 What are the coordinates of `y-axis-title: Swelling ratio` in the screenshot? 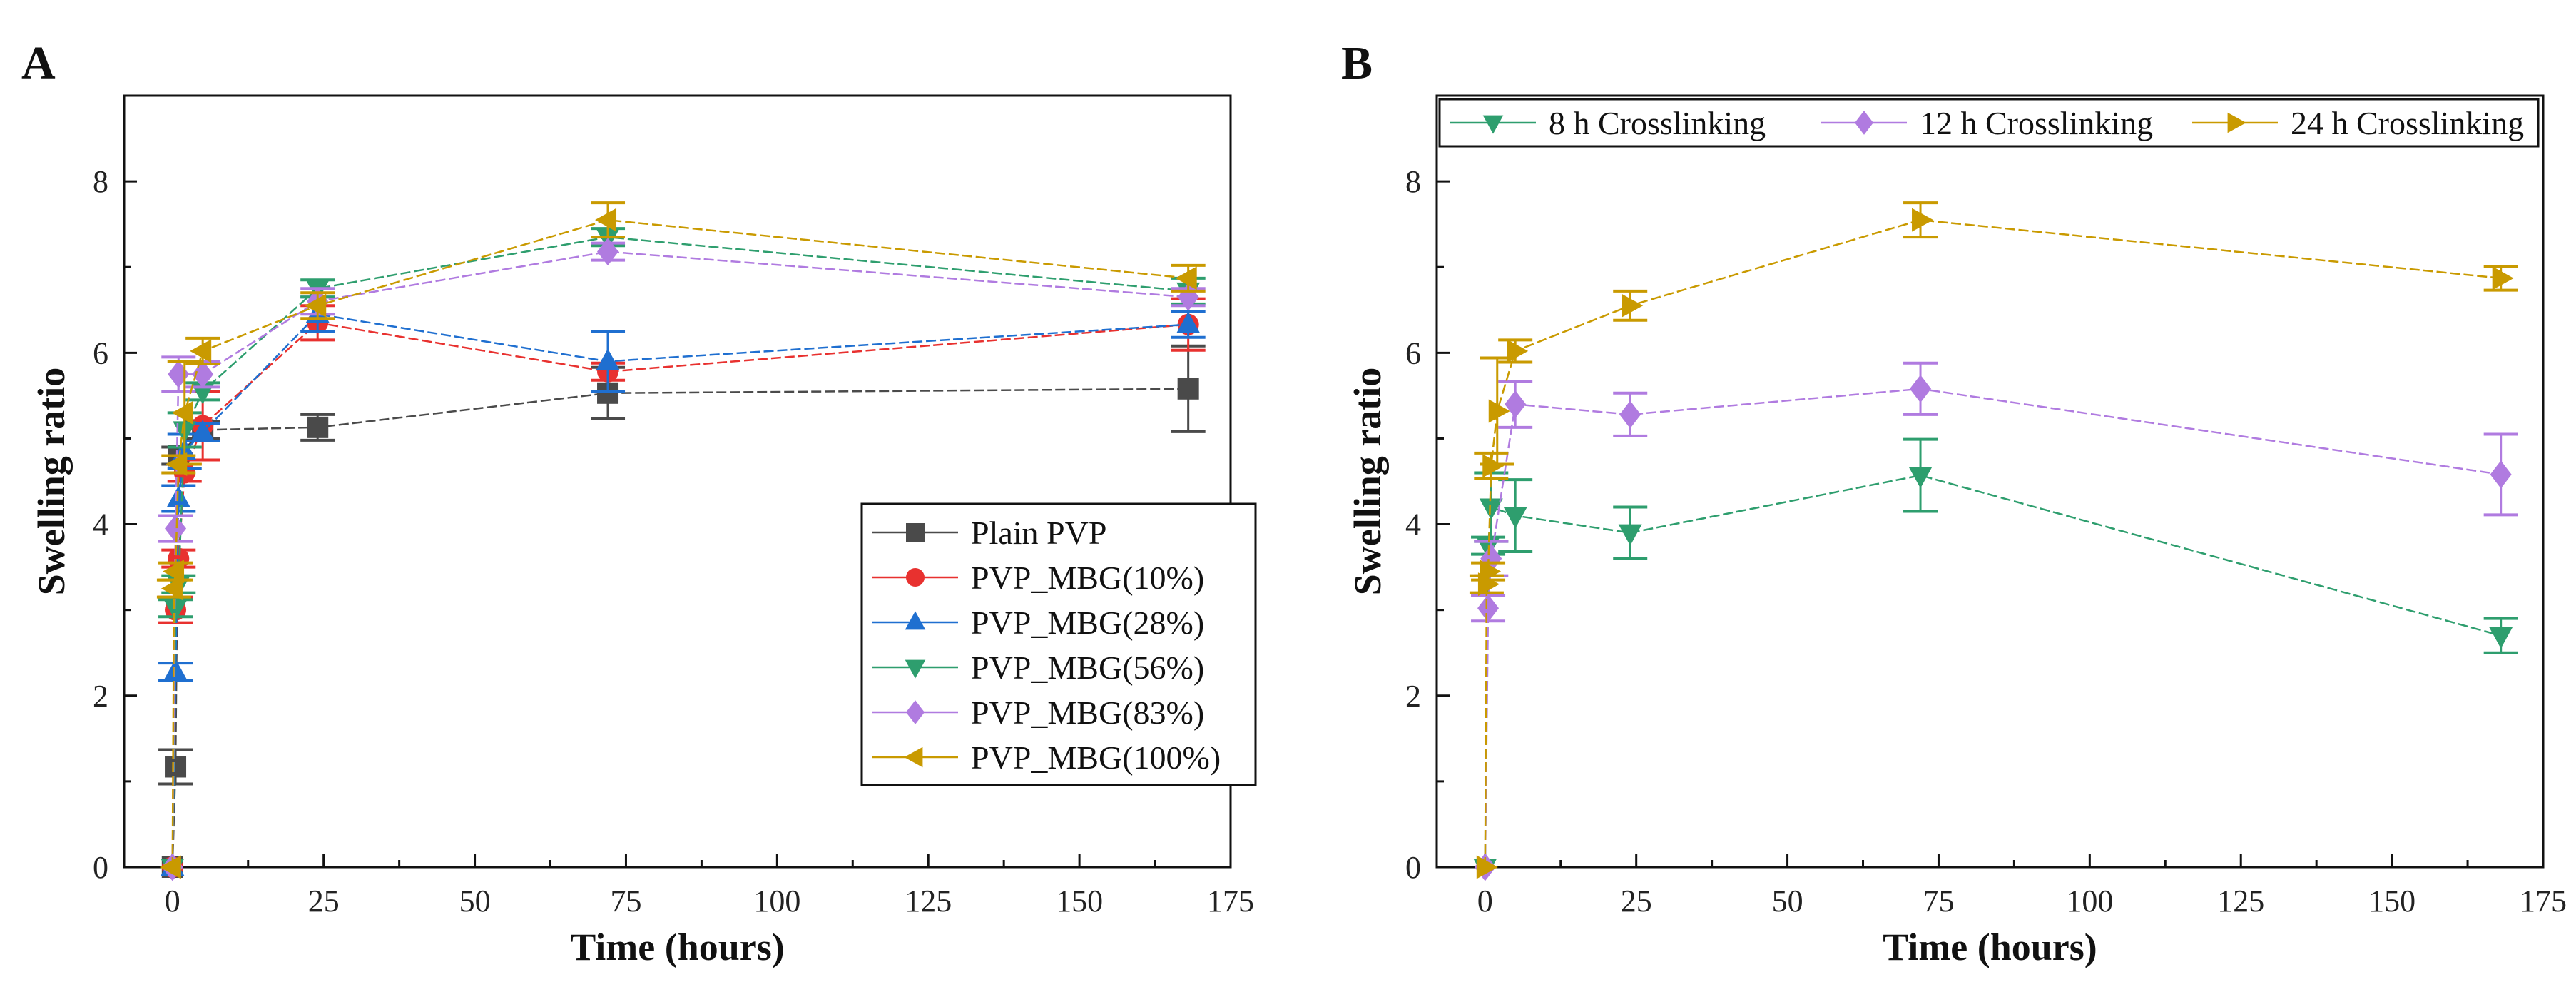 It's located at (51, 482).